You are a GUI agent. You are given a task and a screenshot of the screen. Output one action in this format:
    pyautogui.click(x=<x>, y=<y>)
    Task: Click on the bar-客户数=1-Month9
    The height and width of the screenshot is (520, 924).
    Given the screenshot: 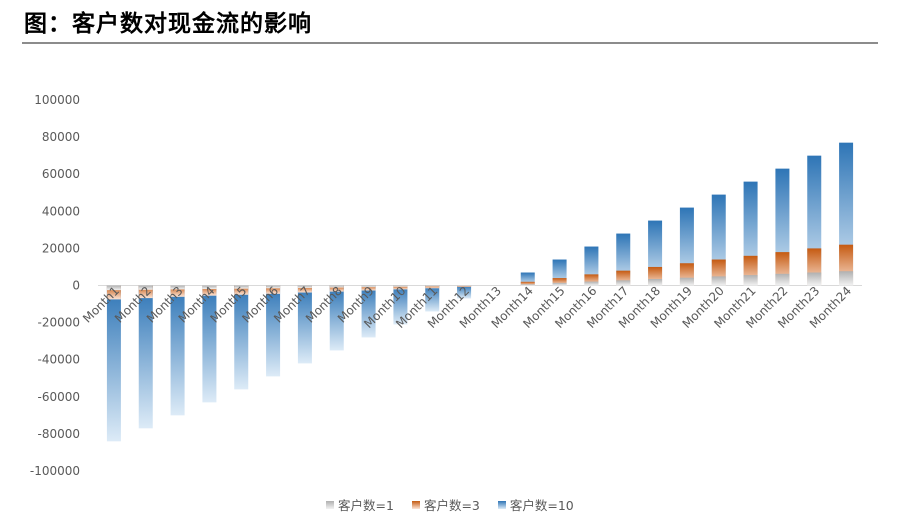 What is the action you would take?
    pyautogui.click(x=368, y=286)
    